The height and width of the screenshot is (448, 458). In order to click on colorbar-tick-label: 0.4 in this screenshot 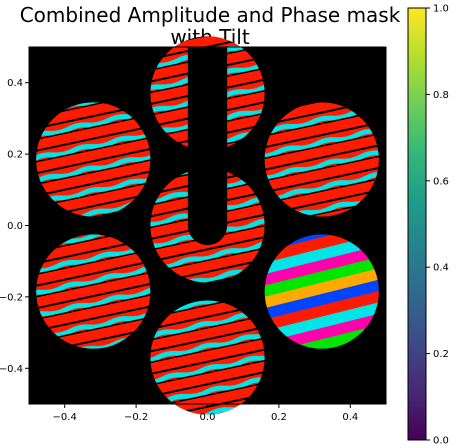, I will do `click(441, 268)`.